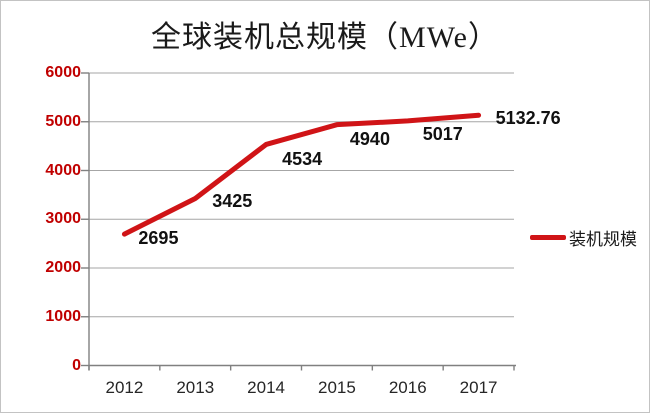 This screenshot has height=413, width=650. Describe the element at coordinates (195, 387) in the screenshot. I see `x-tick-label: 2013` at that location.